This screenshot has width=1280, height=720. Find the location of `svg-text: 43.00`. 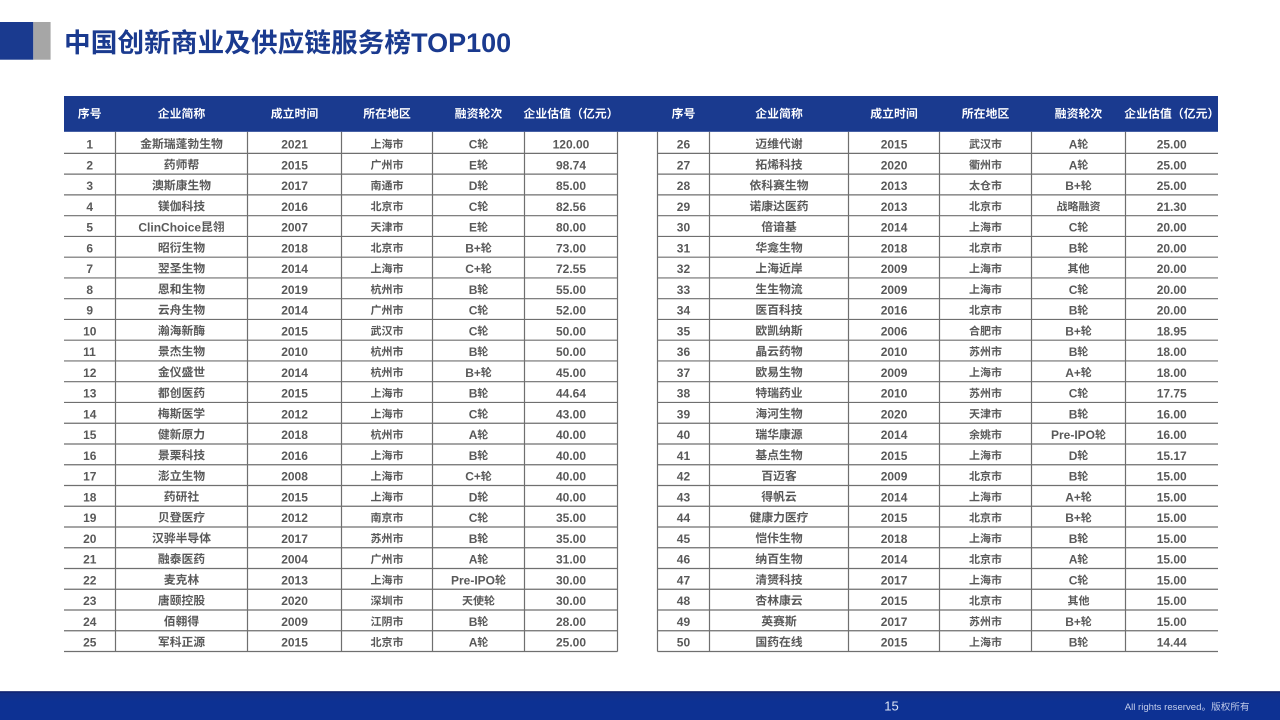

svg-text: 43.00 is located at coordinates (571, 414).